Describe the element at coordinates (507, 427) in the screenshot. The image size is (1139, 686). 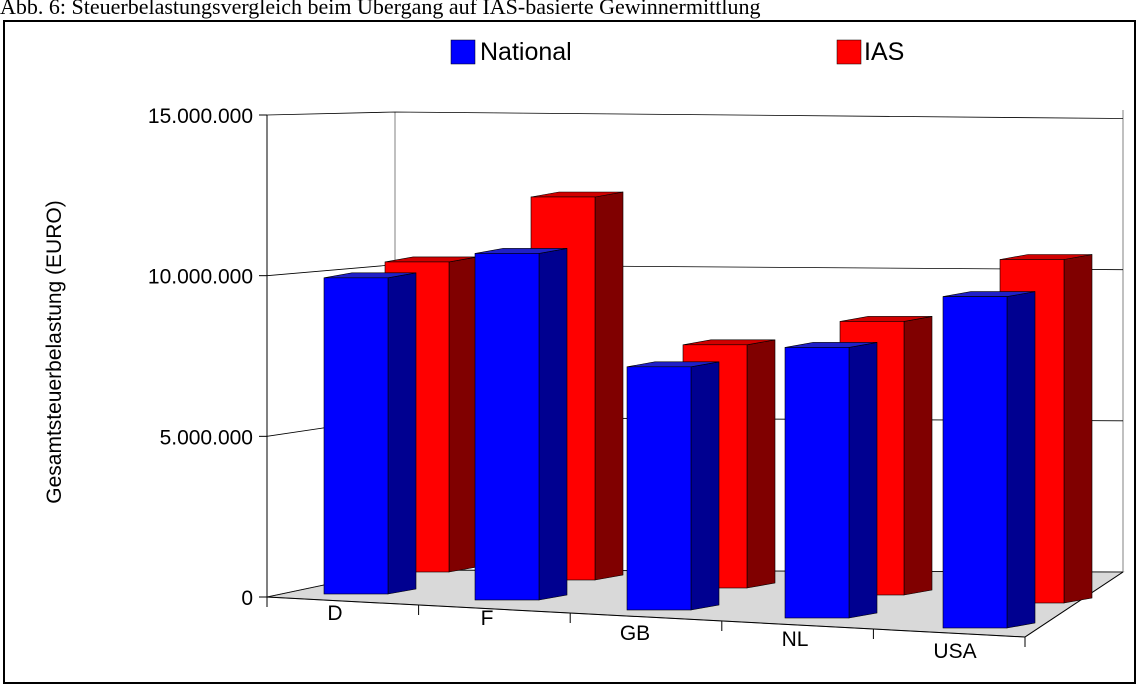
I see `bar-national-f-front` at that location.